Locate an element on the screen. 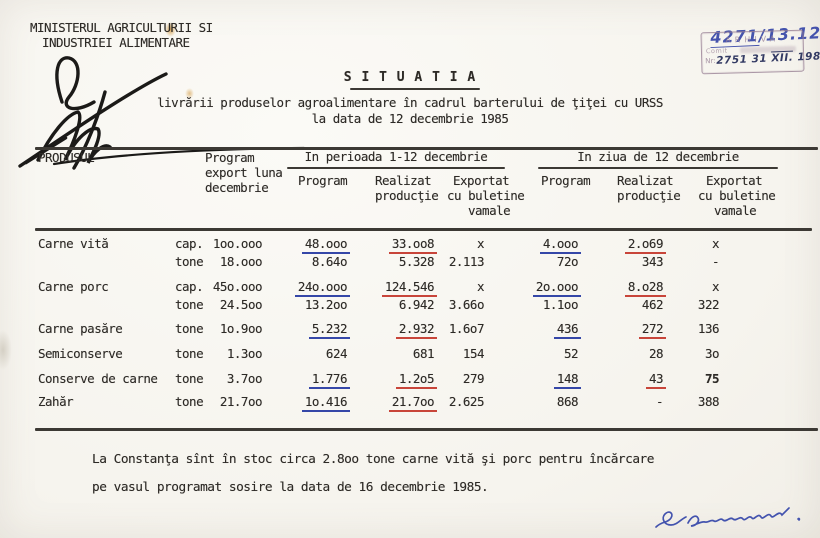  value-day-realizat: 43 is located at coordinates (633, 380).